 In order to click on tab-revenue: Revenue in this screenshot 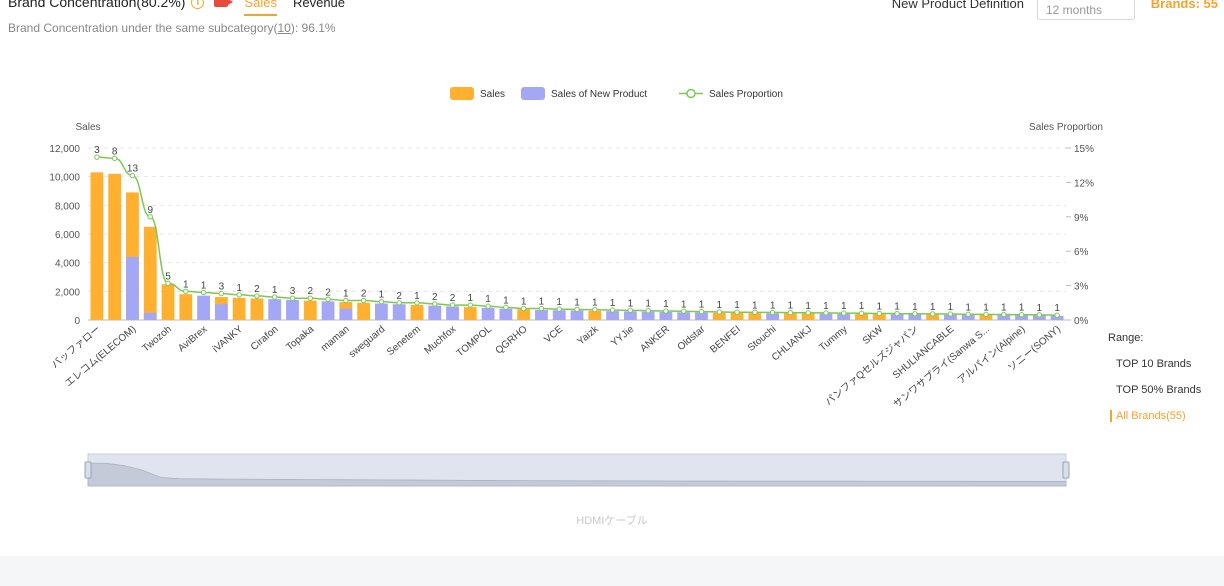, I will do `click(319, 5)`.